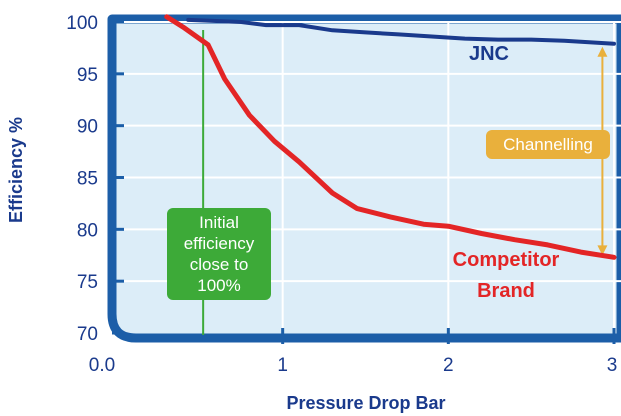 The width and height of the screenshot is (621, 416). What do you see at coordinates (82, 23) in the screenshot?
I see `y-tick-label-6: 100` at bounding box center [82, 23].